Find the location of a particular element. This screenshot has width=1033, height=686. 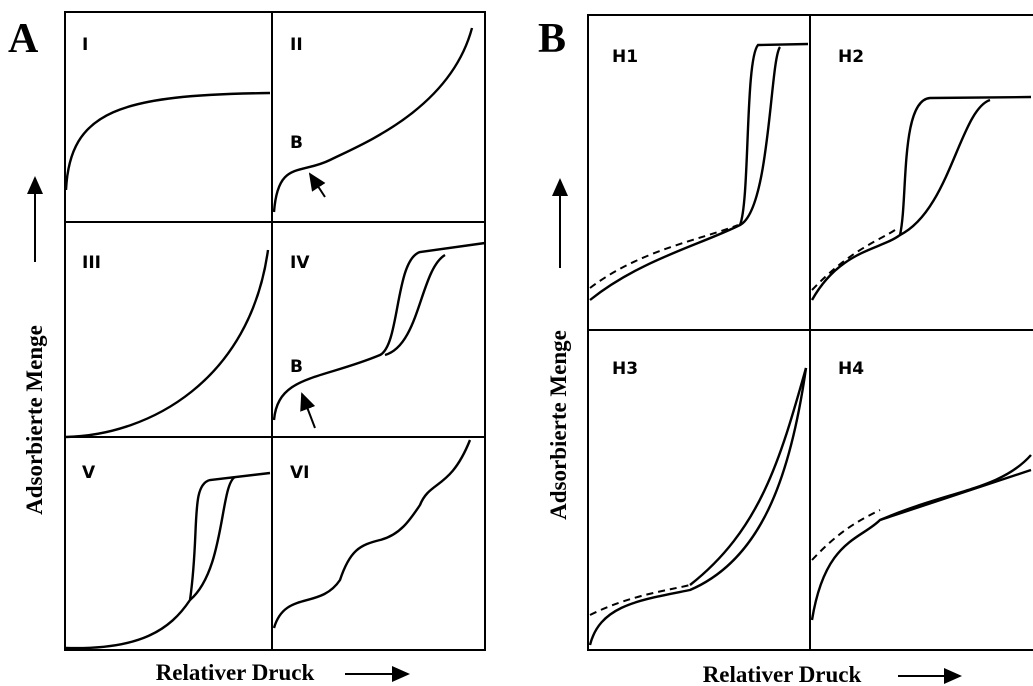

cell-label: VI is located at coordinates (299, 473).